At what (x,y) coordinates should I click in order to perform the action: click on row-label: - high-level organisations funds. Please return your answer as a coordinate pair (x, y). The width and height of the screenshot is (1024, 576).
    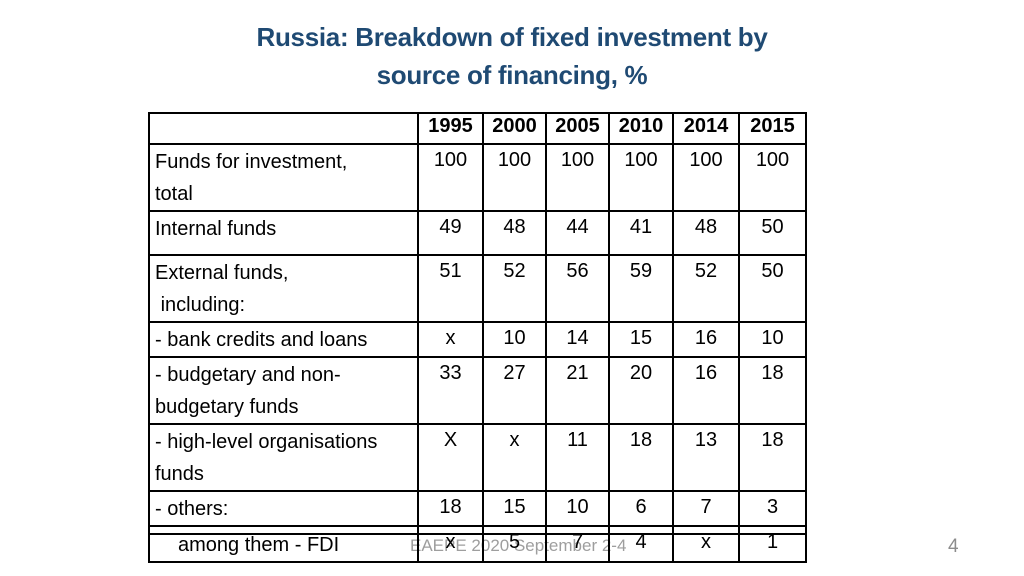
    Looking at the image, I should click on (283, 457).